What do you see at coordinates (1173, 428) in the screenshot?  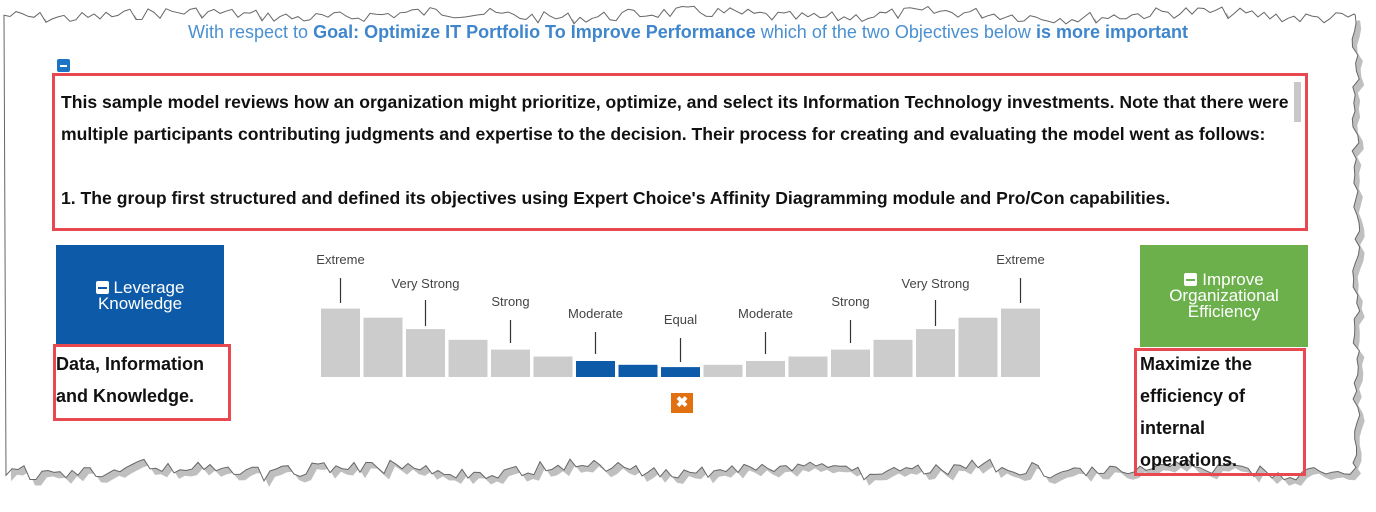 I see `right-description-line: internal` at bounding box center [1173, 428].